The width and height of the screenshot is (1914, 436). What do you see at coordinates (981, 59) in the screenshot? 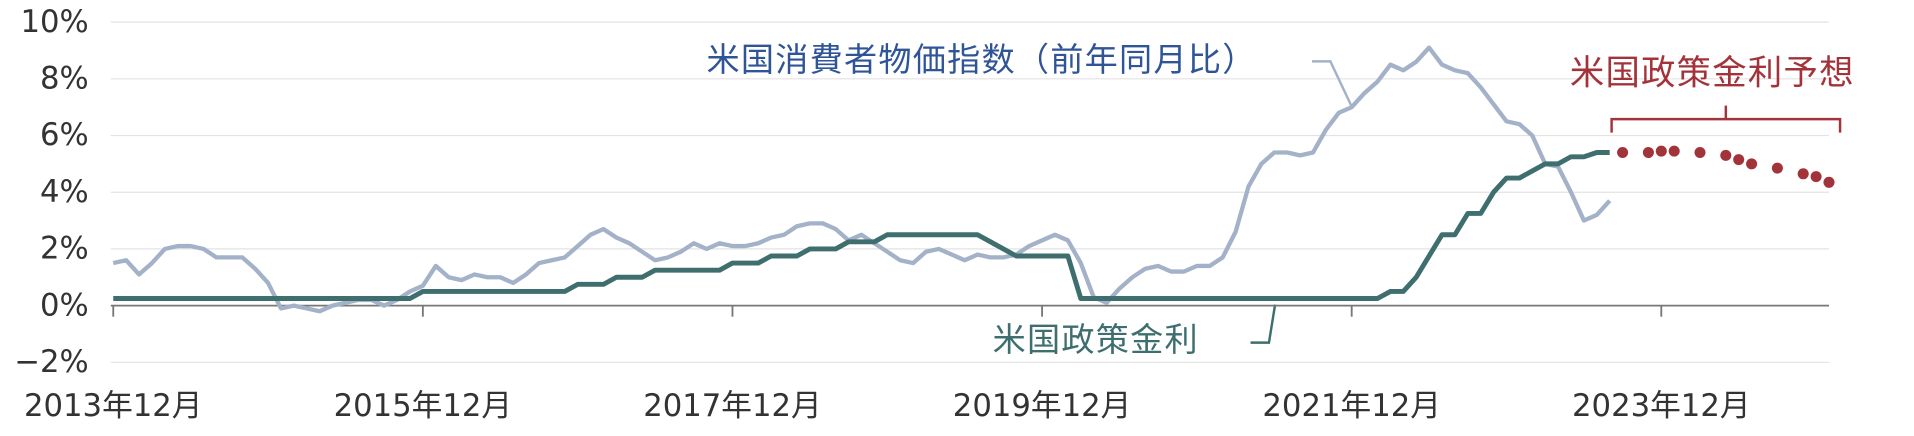
I see `annotation: 米国消費者物価指数（前年同月比）` at bounding box center [981, 59].